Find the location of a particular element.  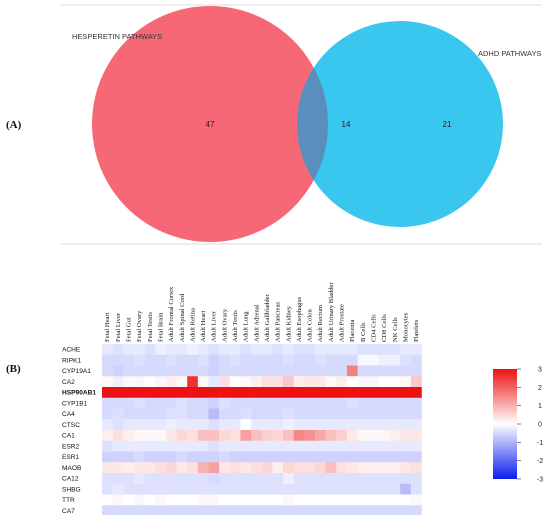

venn-circle-adhd is located at coordinates (400, 124).